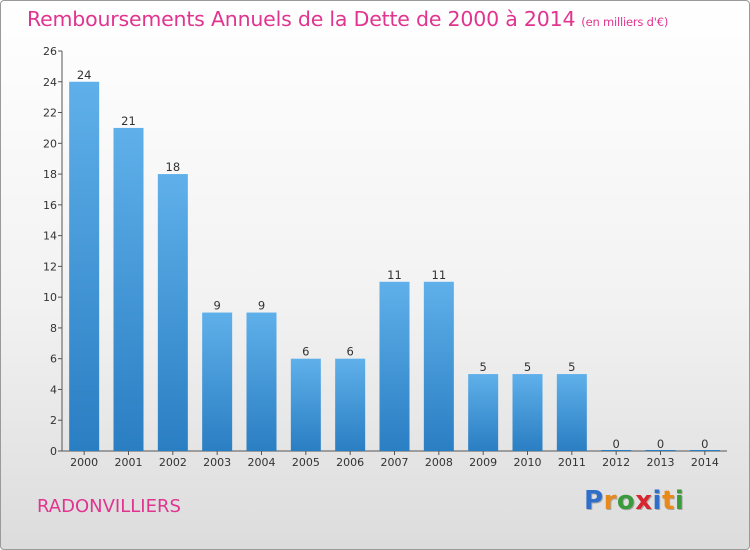 The image size is (750, 550). I want to click on x-tick-label: 2010, so click(528, 462).